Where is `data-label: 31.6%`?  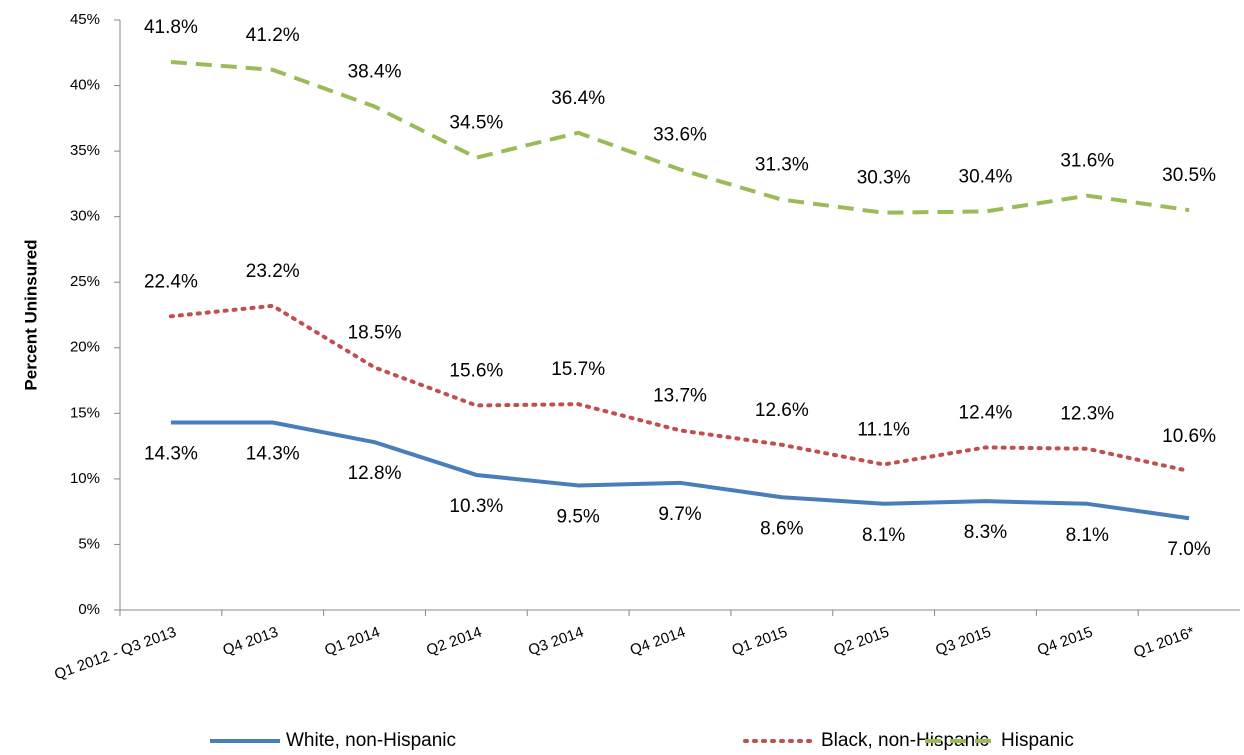 data-label: 31.6% is located at coordinates (1087, 161).